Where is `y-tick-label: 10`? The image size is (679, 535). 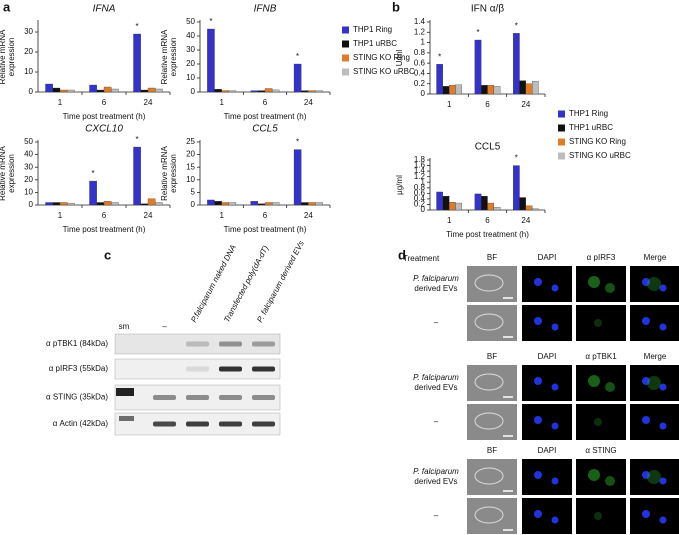
y-tick-label: 10 is located at coordinates (28, 192).